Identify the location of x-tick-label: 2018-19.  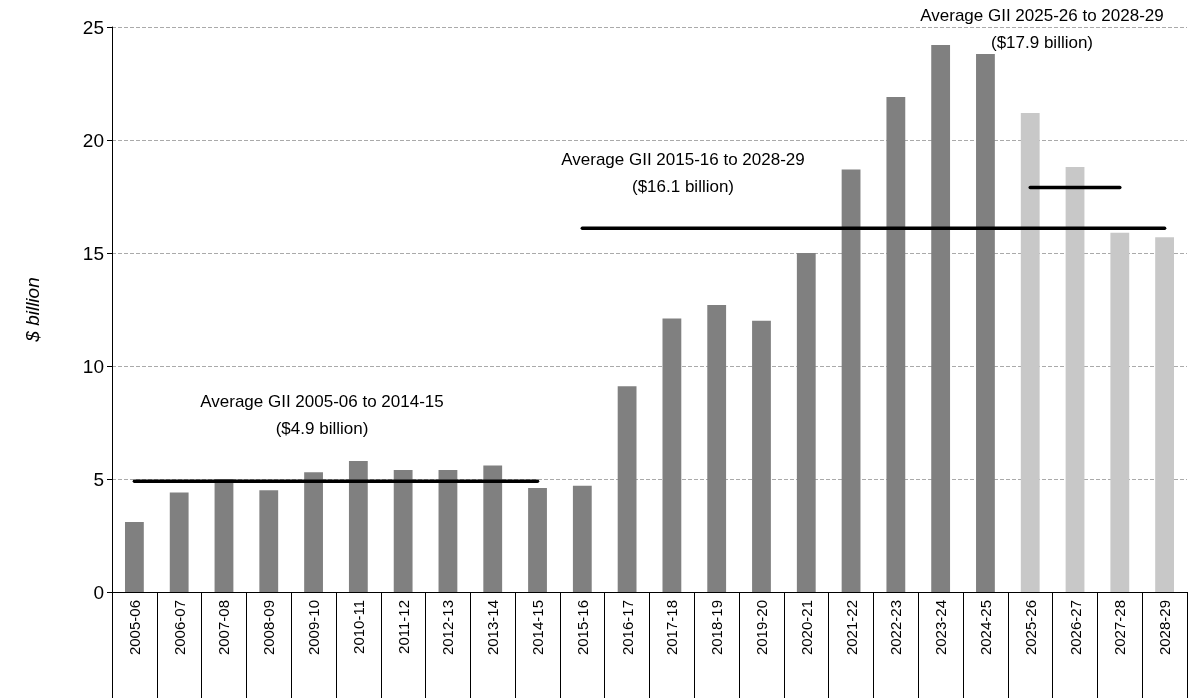
(717, 628).